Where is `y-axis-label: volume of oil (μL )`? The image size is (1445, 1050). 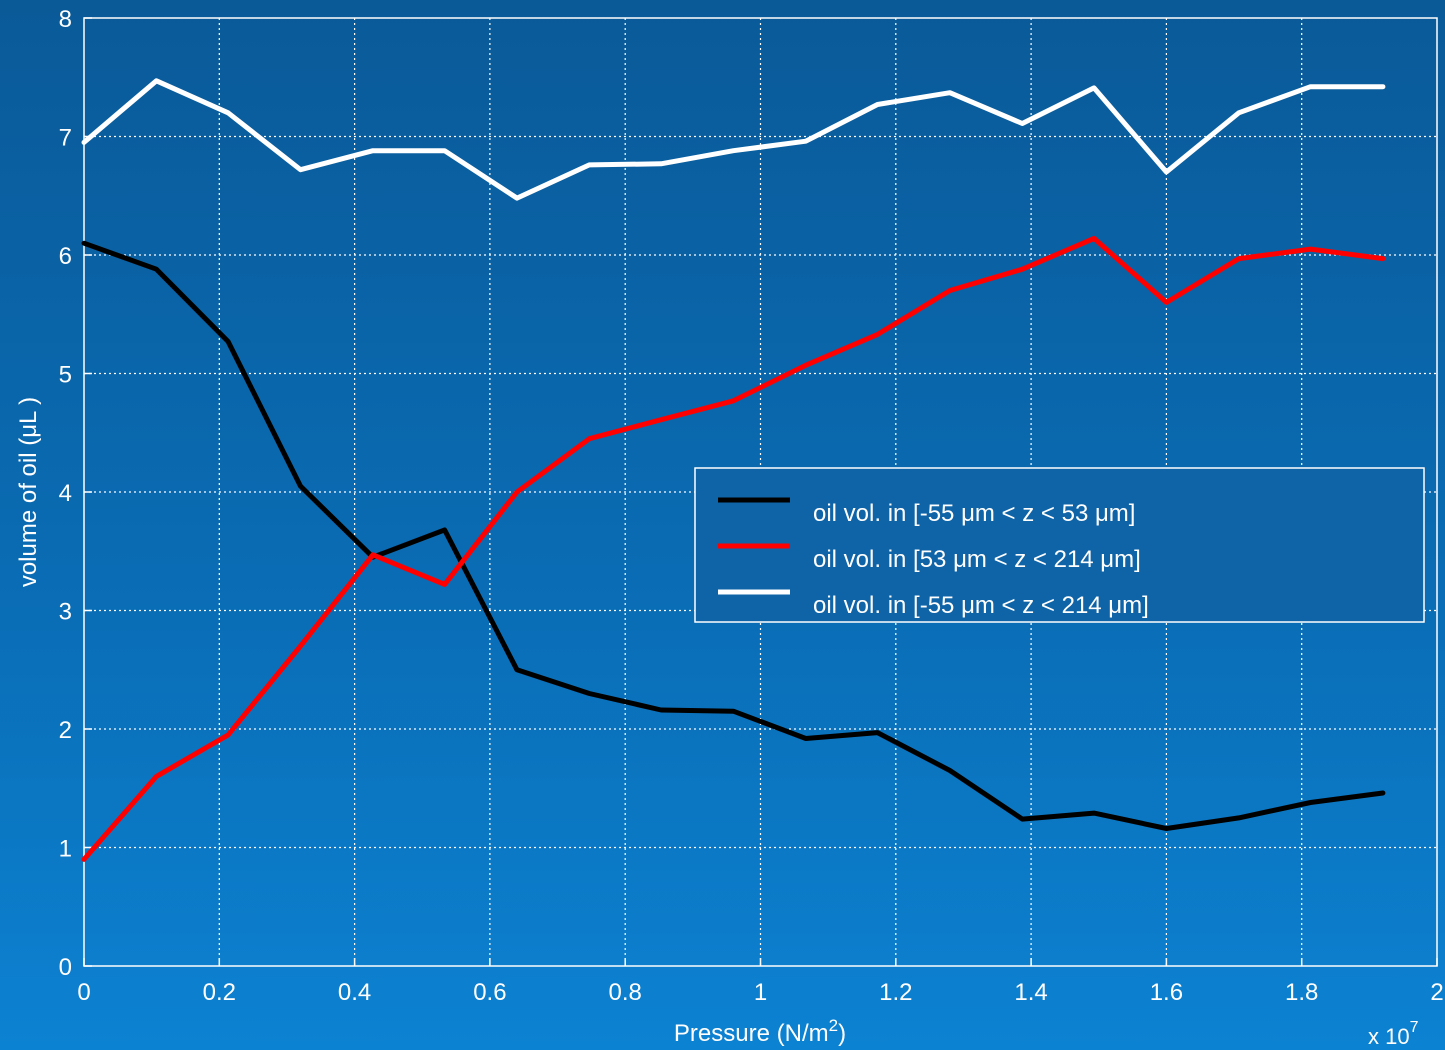 y-axis-label: volume of oil (μL ) is located at coordinates (28, 492).